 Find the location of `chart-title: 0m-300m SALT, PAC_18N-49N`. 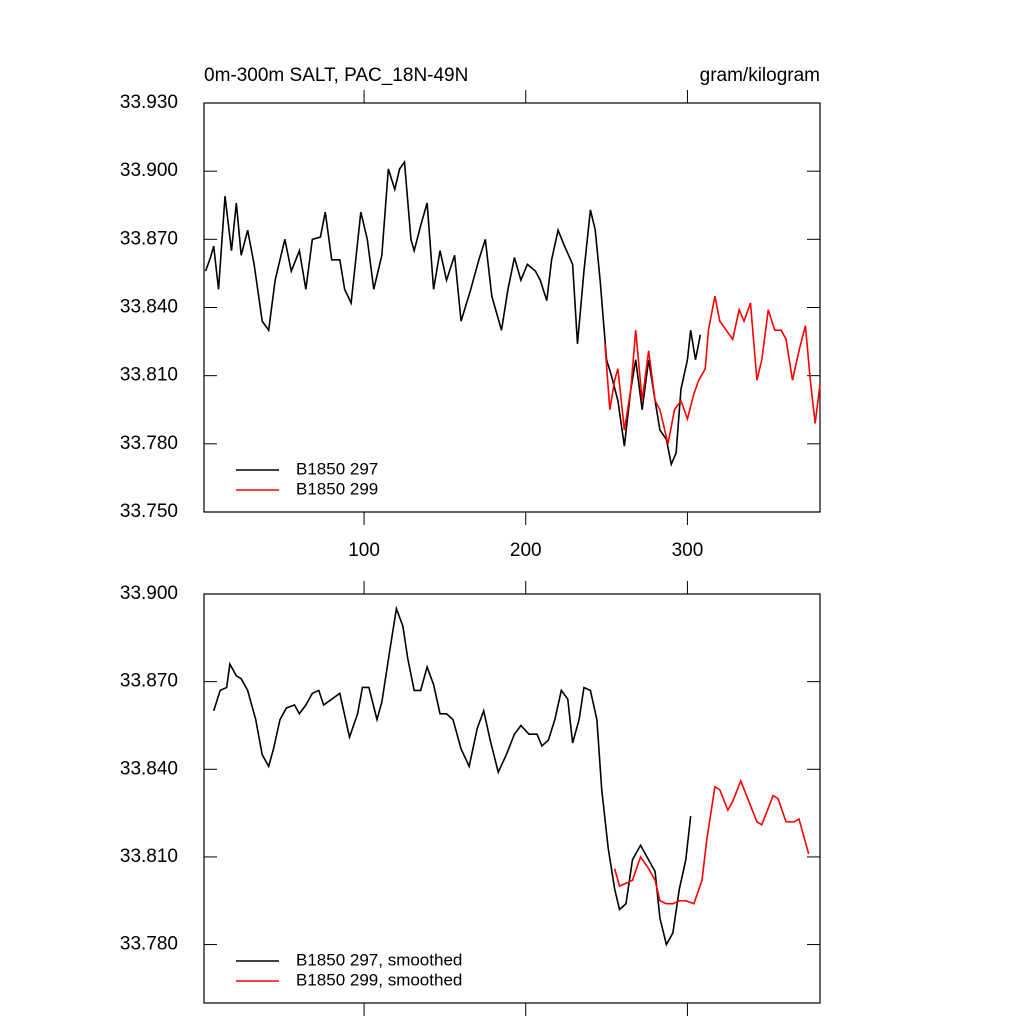

chart-title: 0m-300m SALT, PAC_18N-49N is located at coordinates (336, 75).